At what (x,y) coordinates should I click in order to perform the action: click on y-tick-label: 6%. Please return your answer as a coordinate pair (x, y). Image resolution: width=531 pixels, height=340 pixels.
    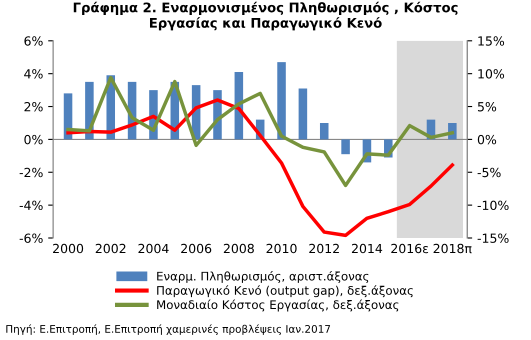
    Looking at the image, I should click on (33, 41).